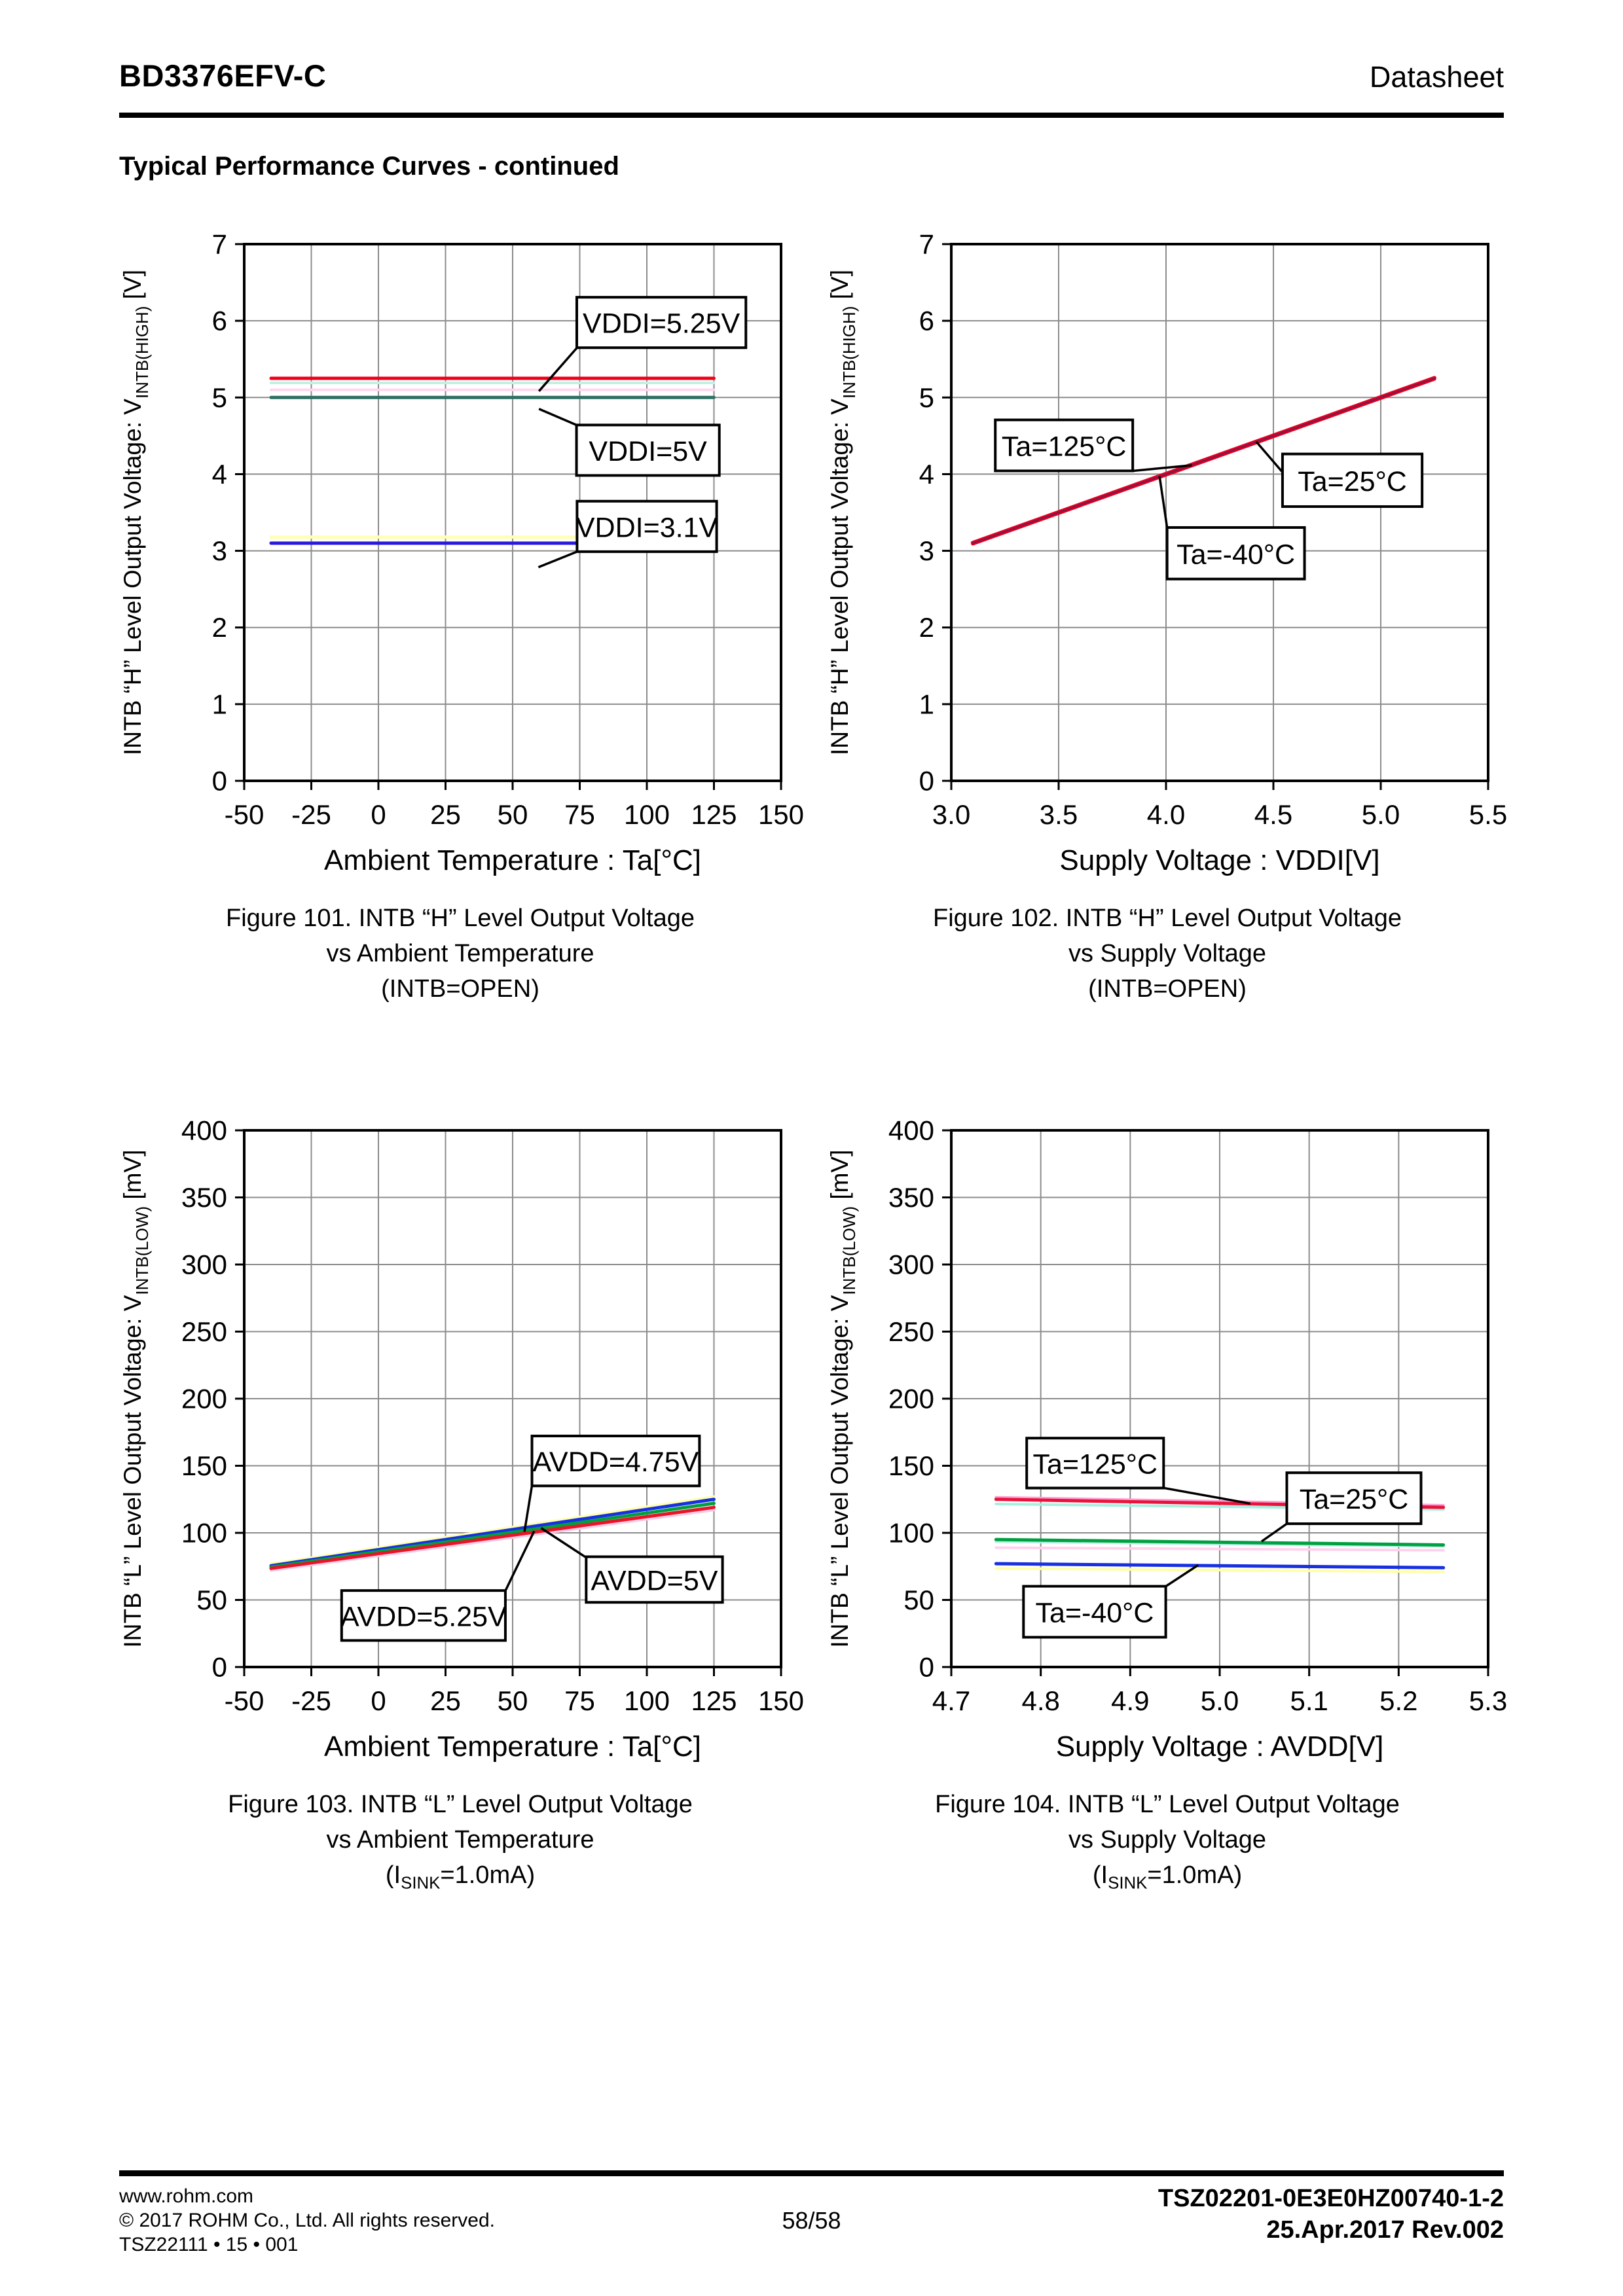  I want to click on annotation-VDDI=5V: VDDI=5V, so click(629, 442).